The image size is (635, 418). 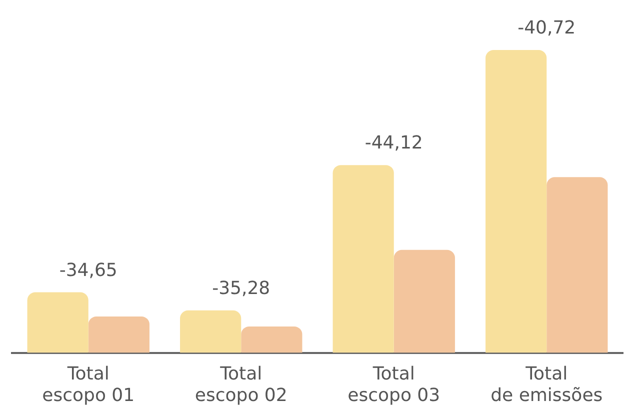 I want to click on annotation: -35,28, so click(x=241, y=289).